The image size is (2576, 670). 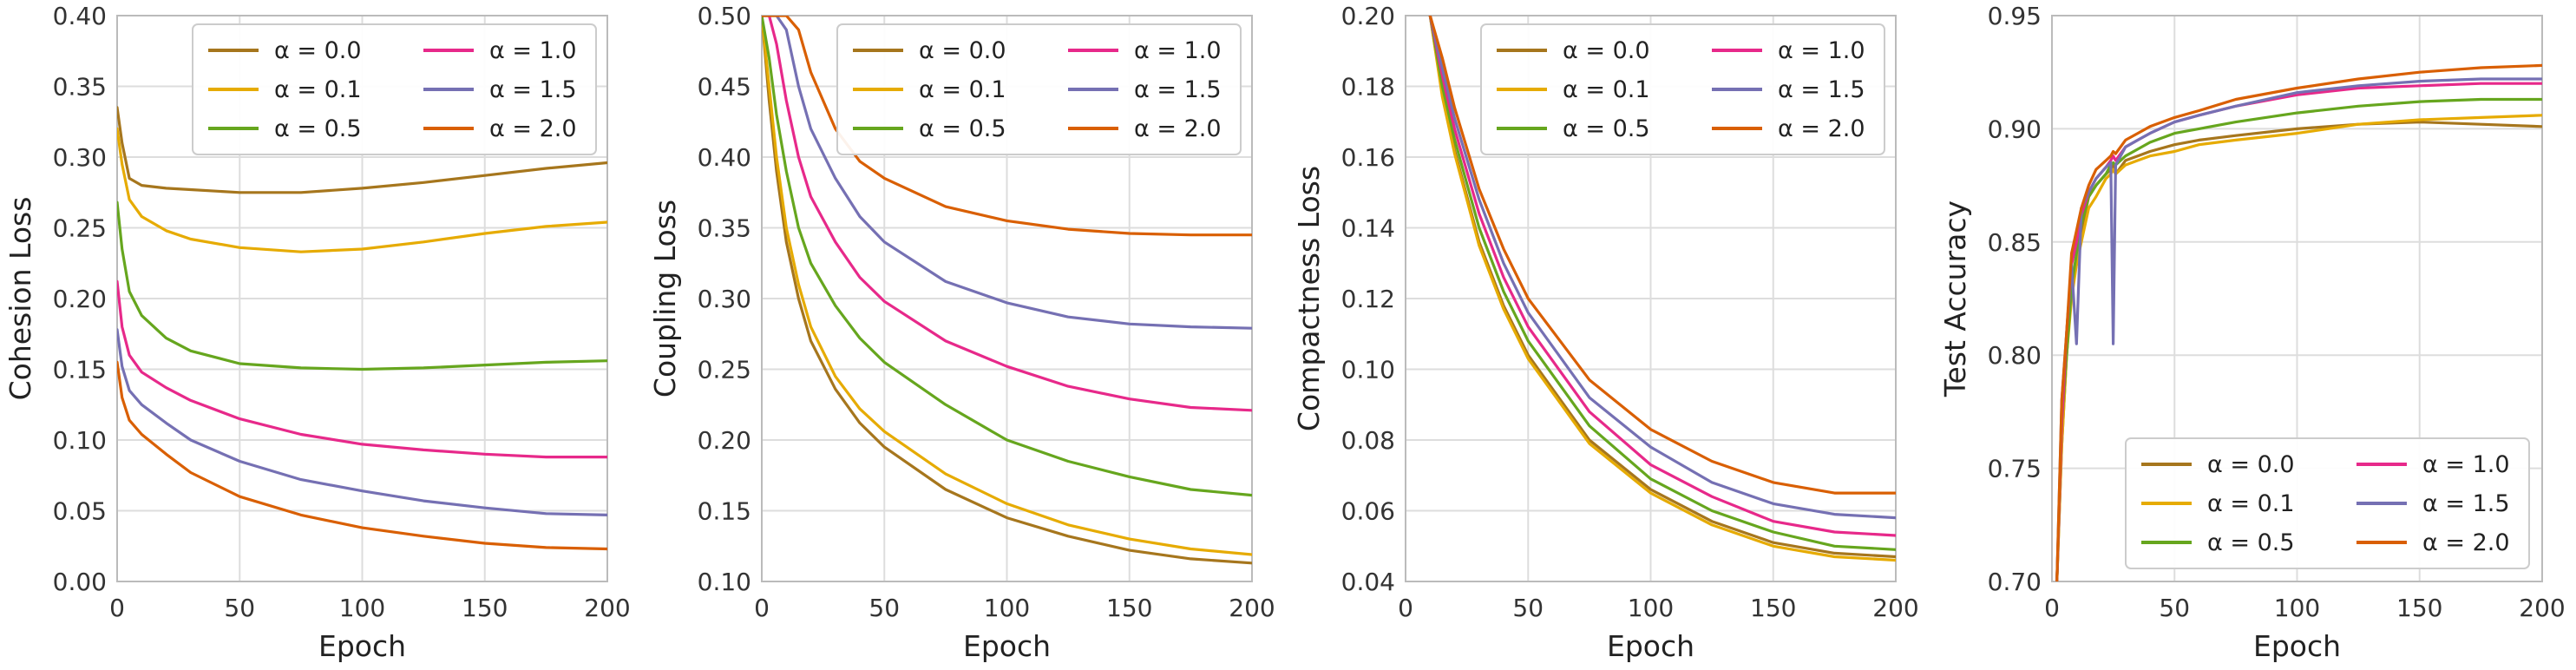 I want to click on y-tick-label: 0.30, so click(x=80, y=157).